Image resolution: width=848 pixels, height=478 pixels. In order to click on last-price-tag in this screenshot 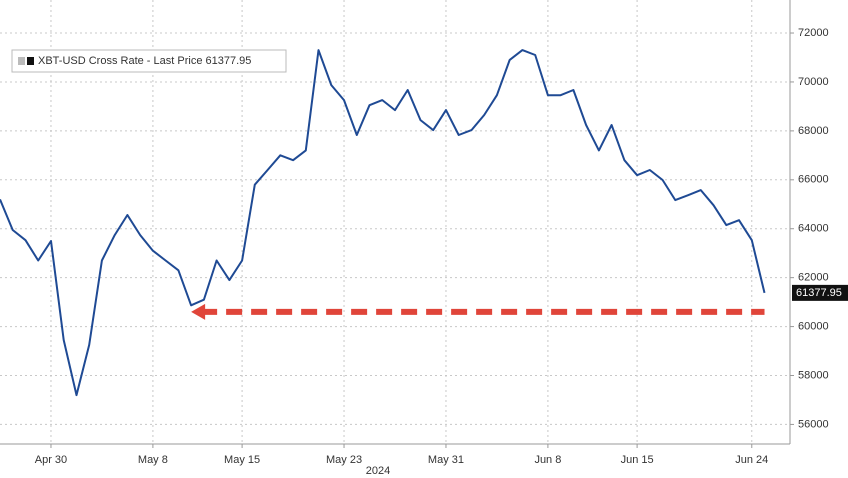, I will do `click(820, 292)`.